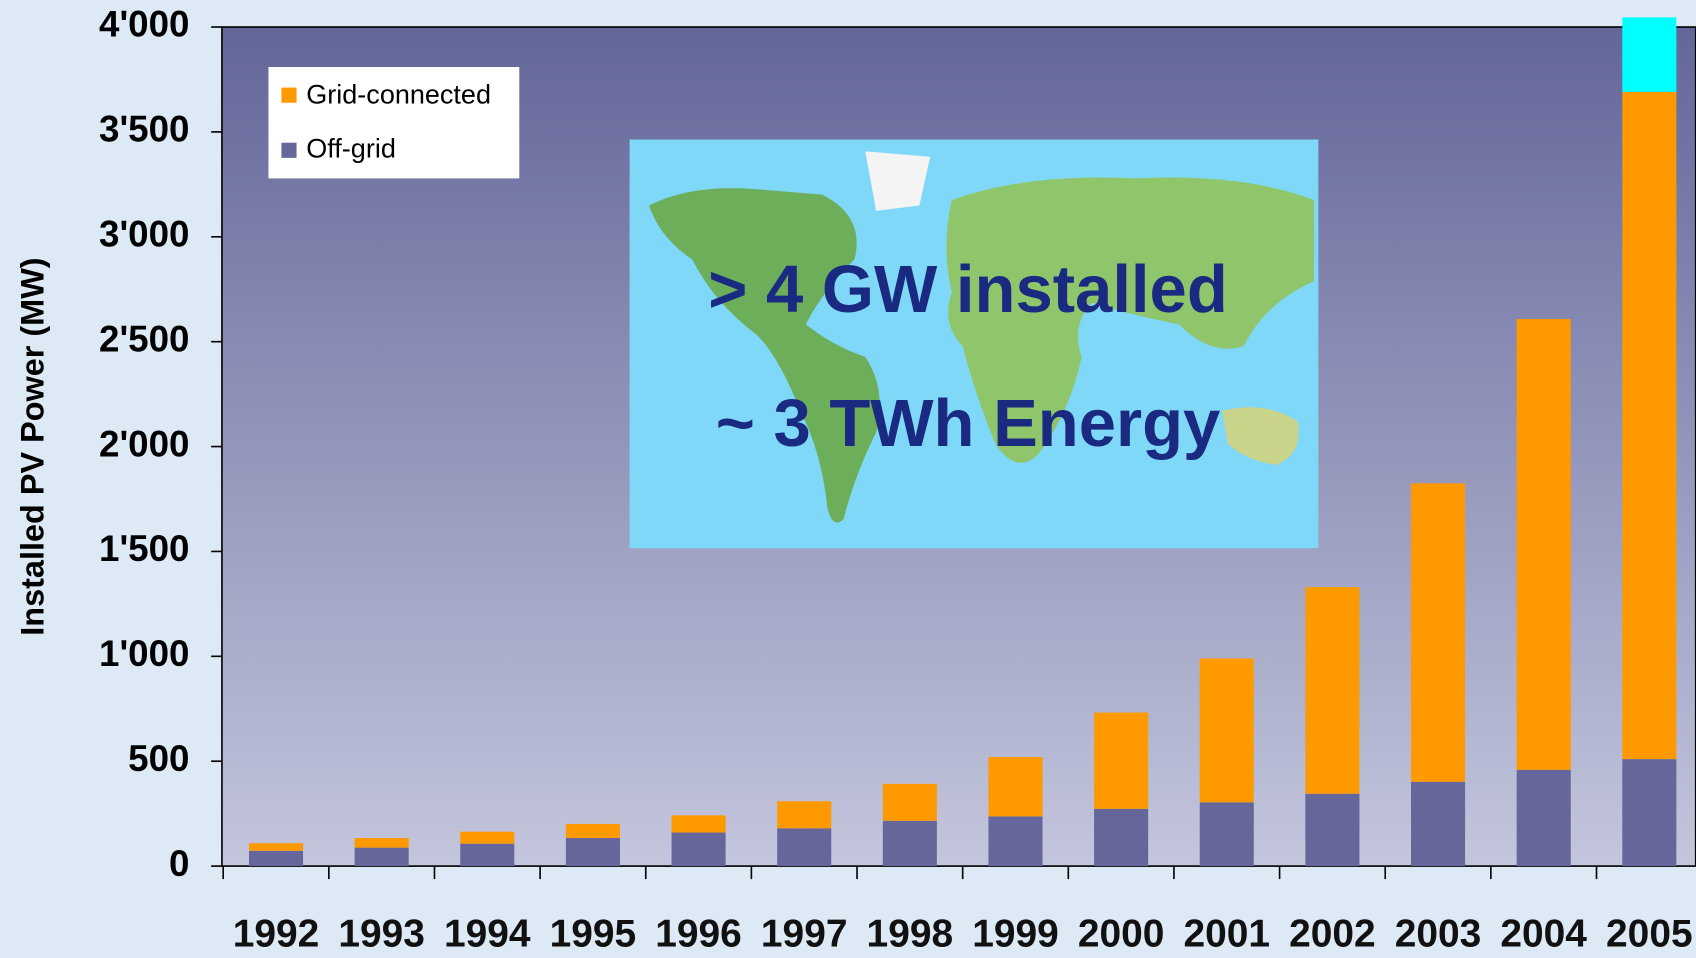 This screenshot has width=1696, height=958. I want to click on legend: Grid-connected Off-grid, so click(394, 123).